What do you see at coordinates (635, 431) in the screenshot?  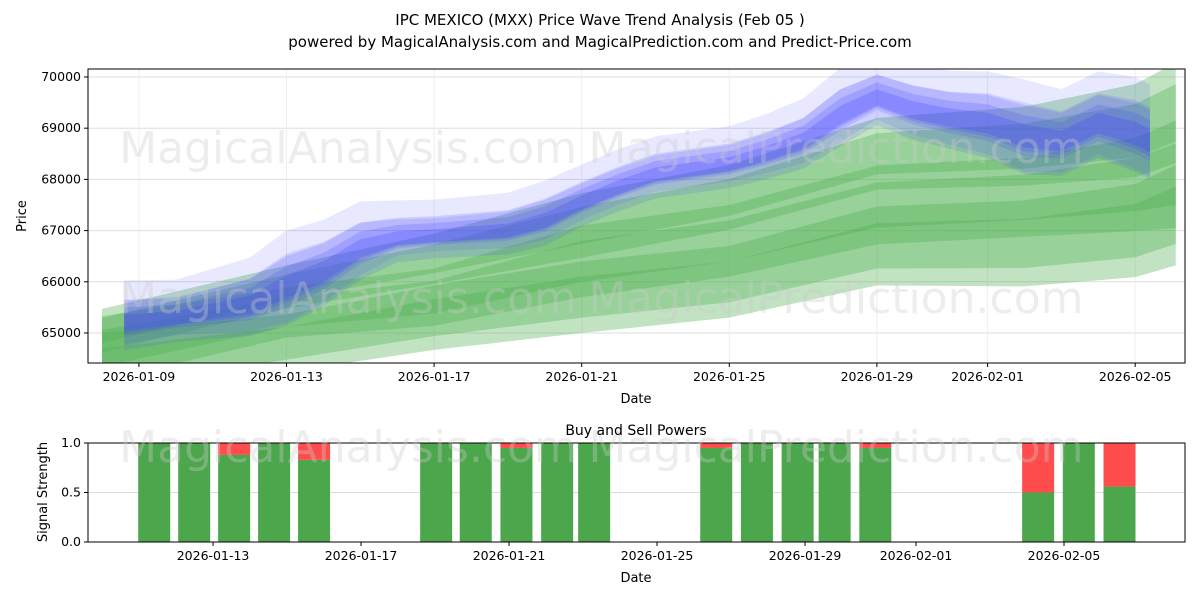 I see `signal-title: Buy and Sell Powers` at bounding box center [635, 431].